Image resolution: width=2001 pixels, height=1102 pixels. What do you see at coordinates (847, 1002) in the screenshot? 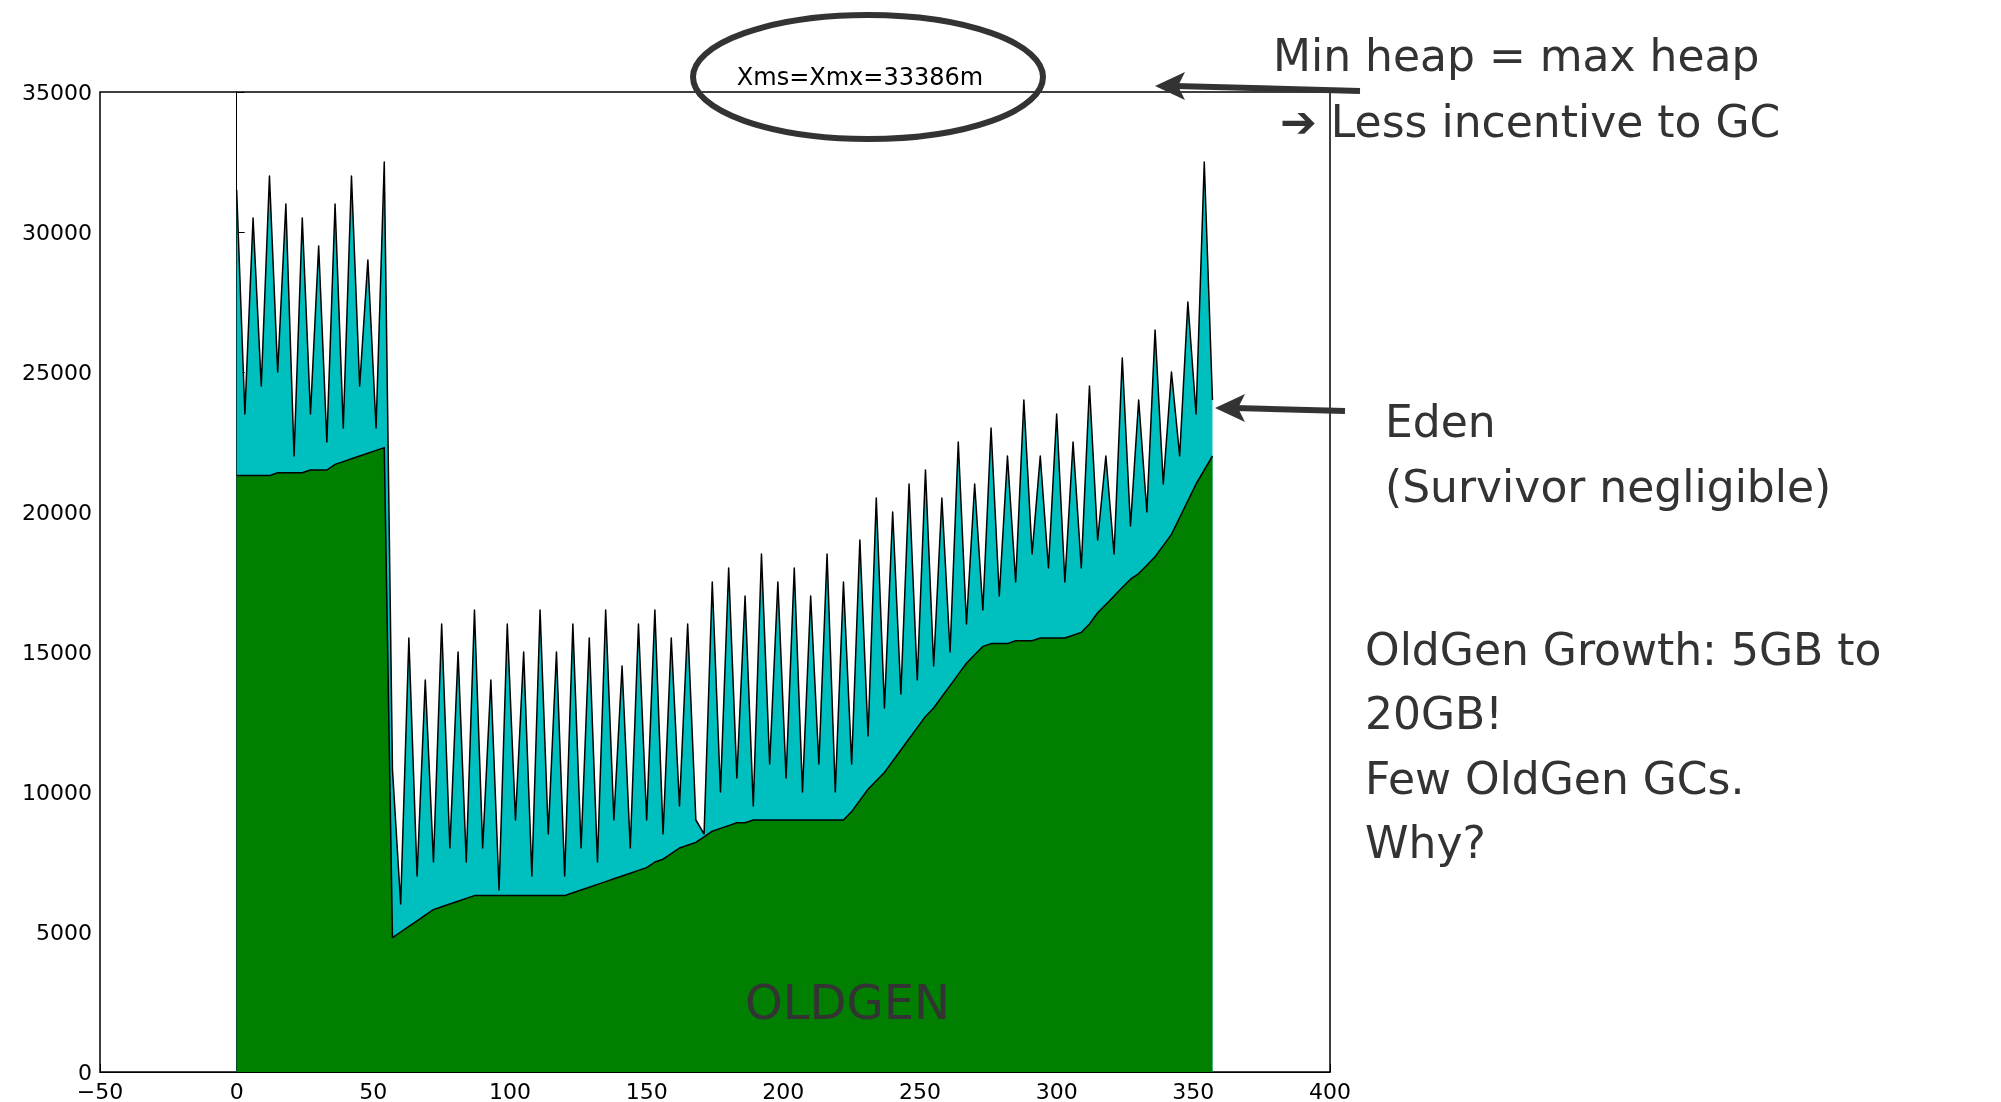
I see `annotation: OLDGEN` at bounding box center [847, 1002].